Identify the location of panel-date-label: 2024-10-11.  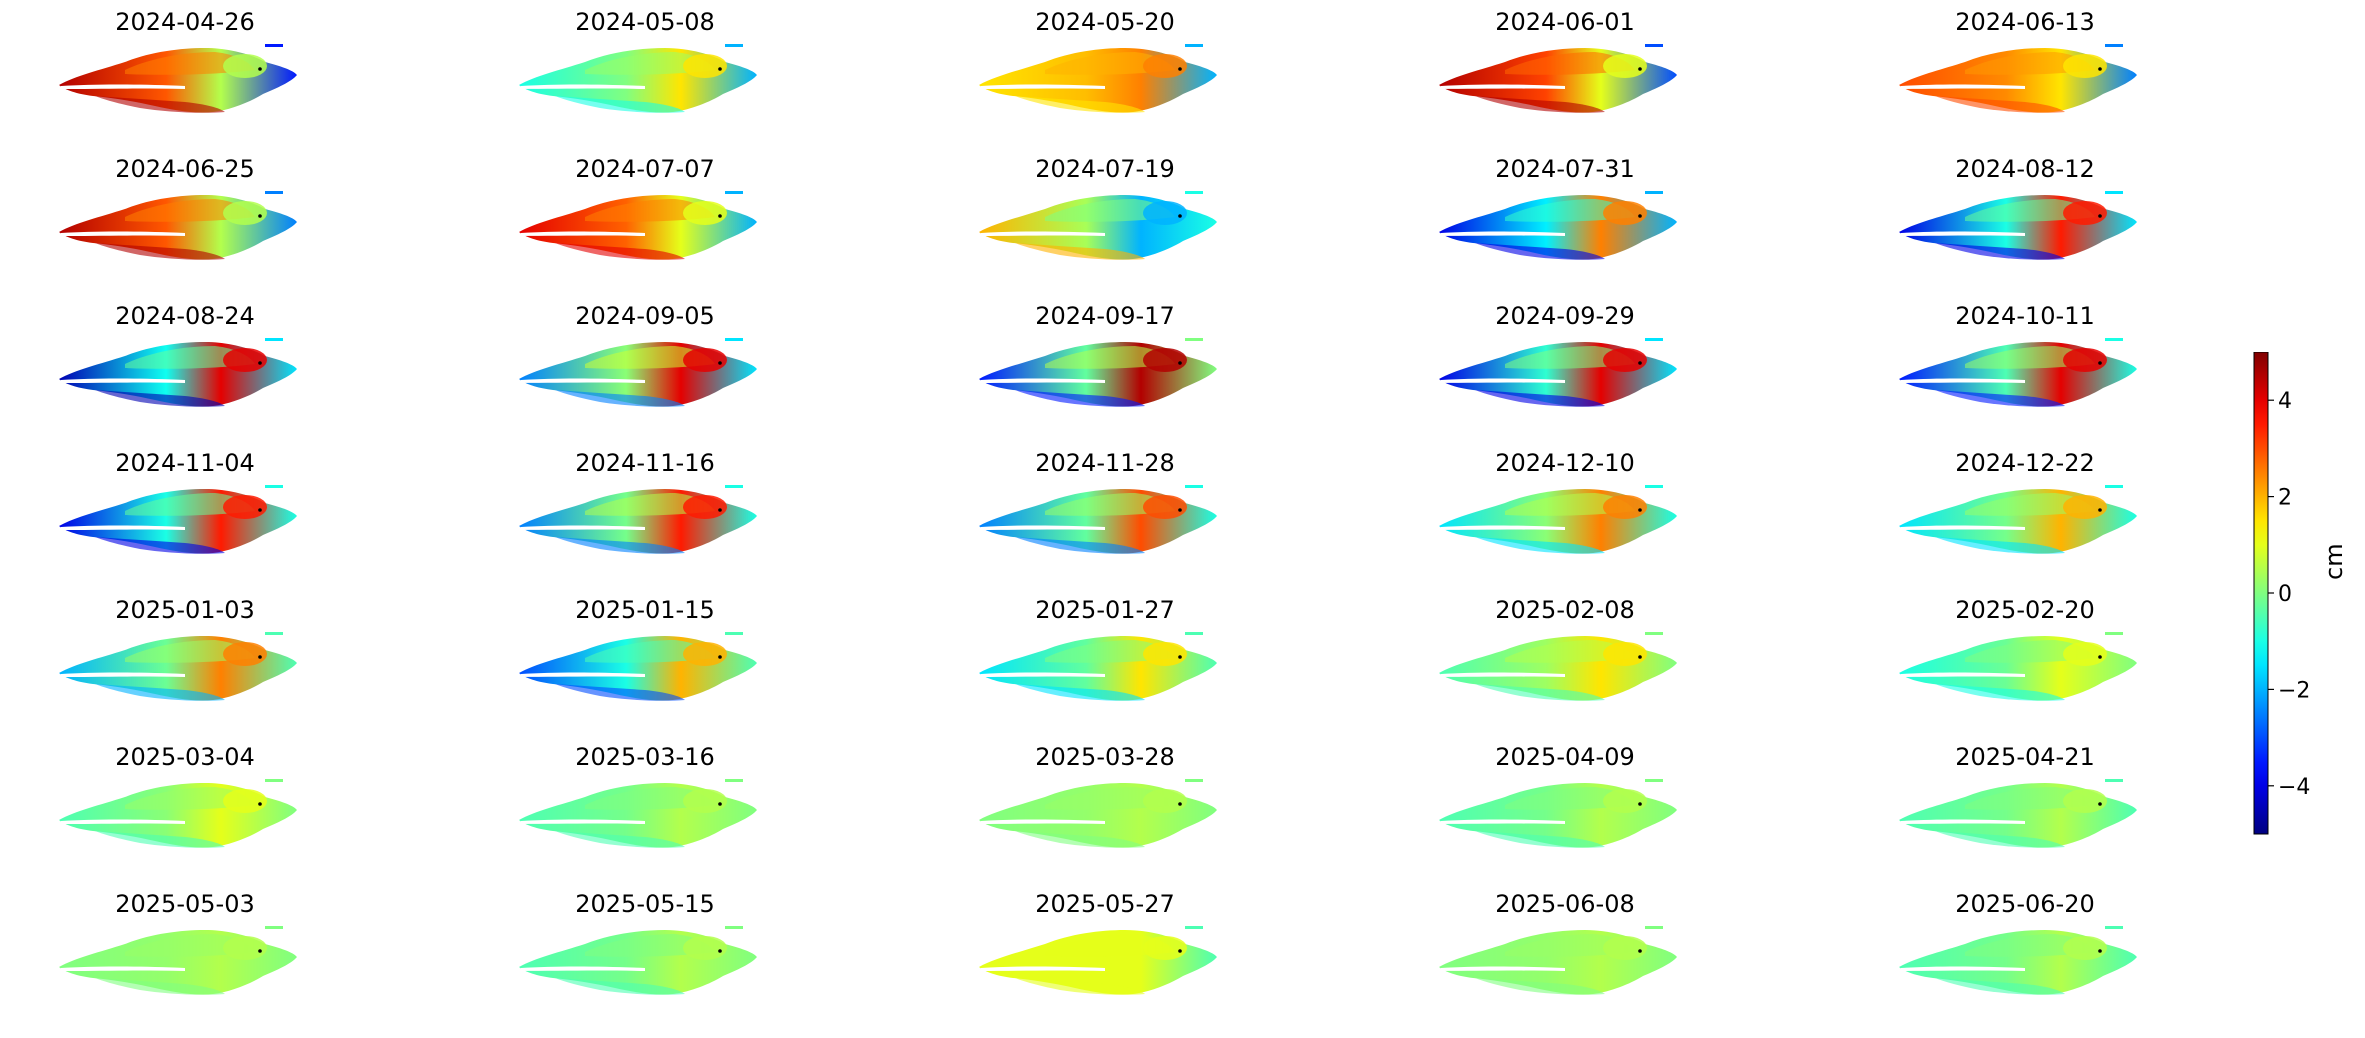
(2025, 316).